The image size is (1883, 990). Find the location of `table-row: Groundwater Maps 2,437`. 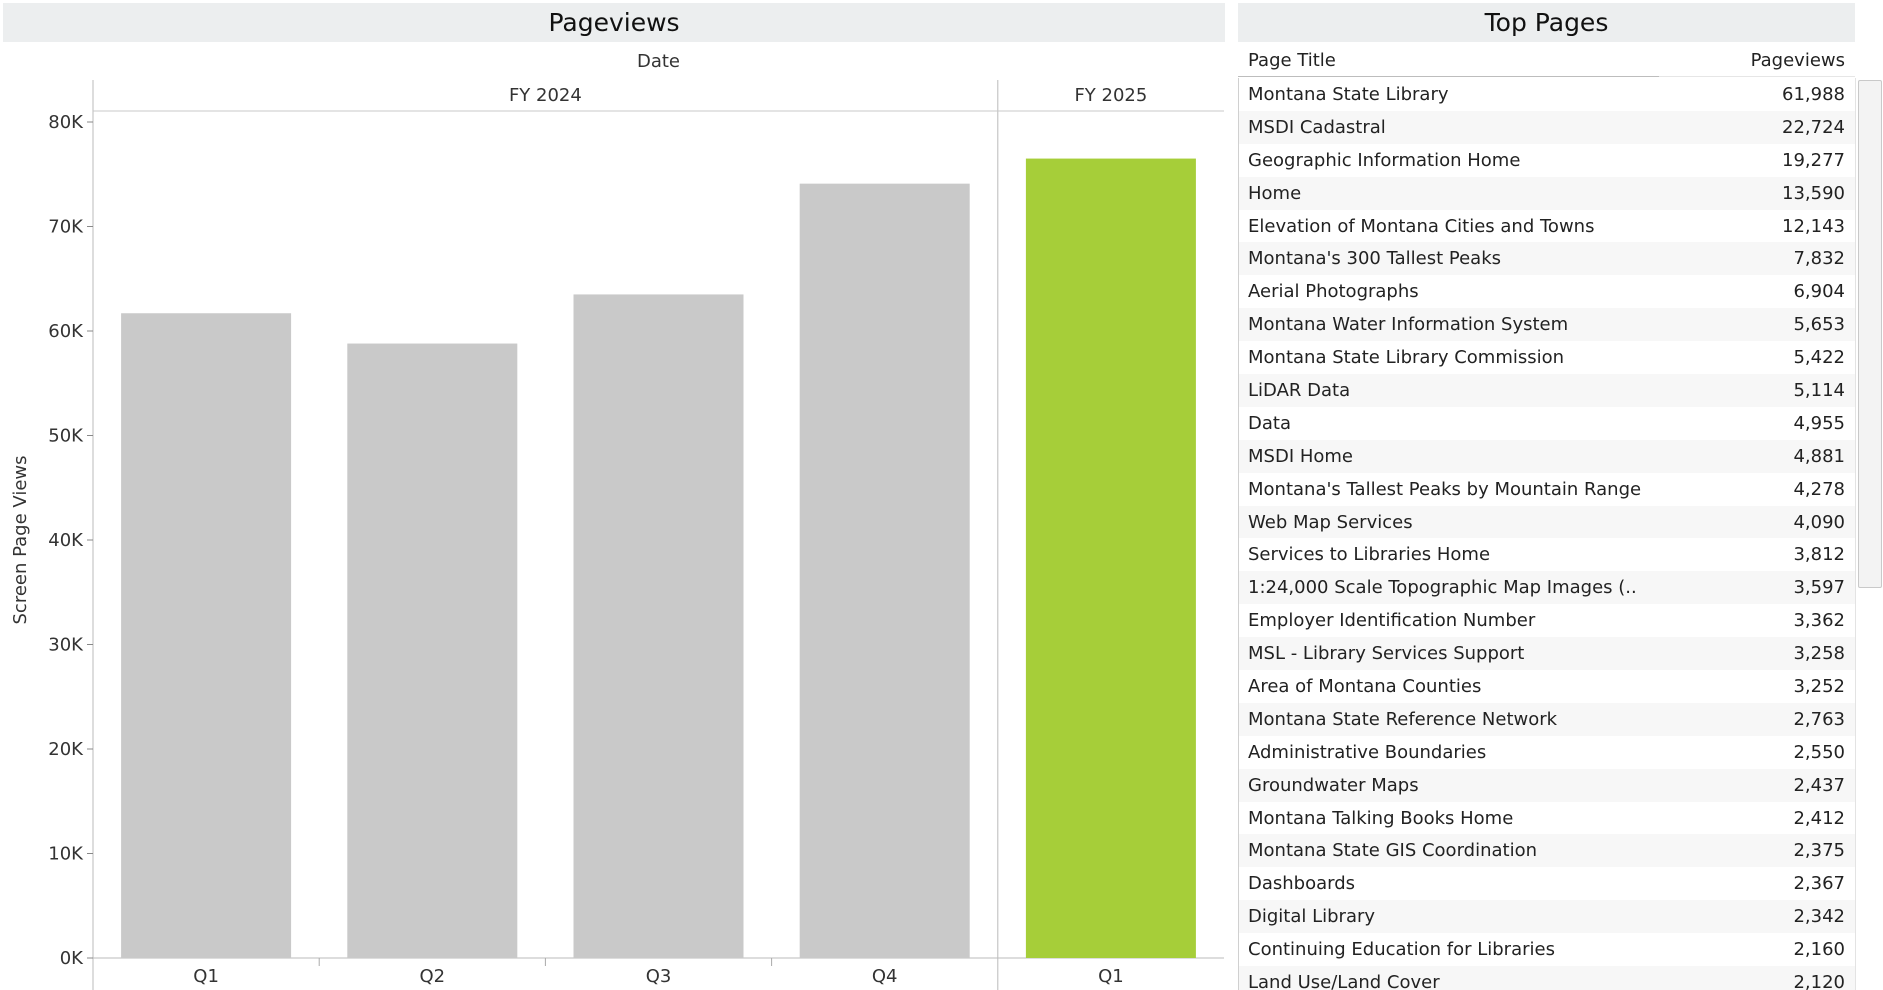

table-row: Groundwater Maps 2,437 is located at coordinates (1546, 785).